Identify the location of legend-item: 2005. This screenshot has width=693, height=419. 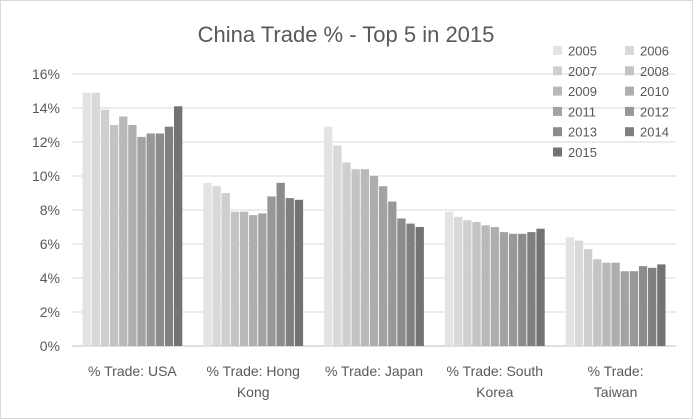
(575, 51).